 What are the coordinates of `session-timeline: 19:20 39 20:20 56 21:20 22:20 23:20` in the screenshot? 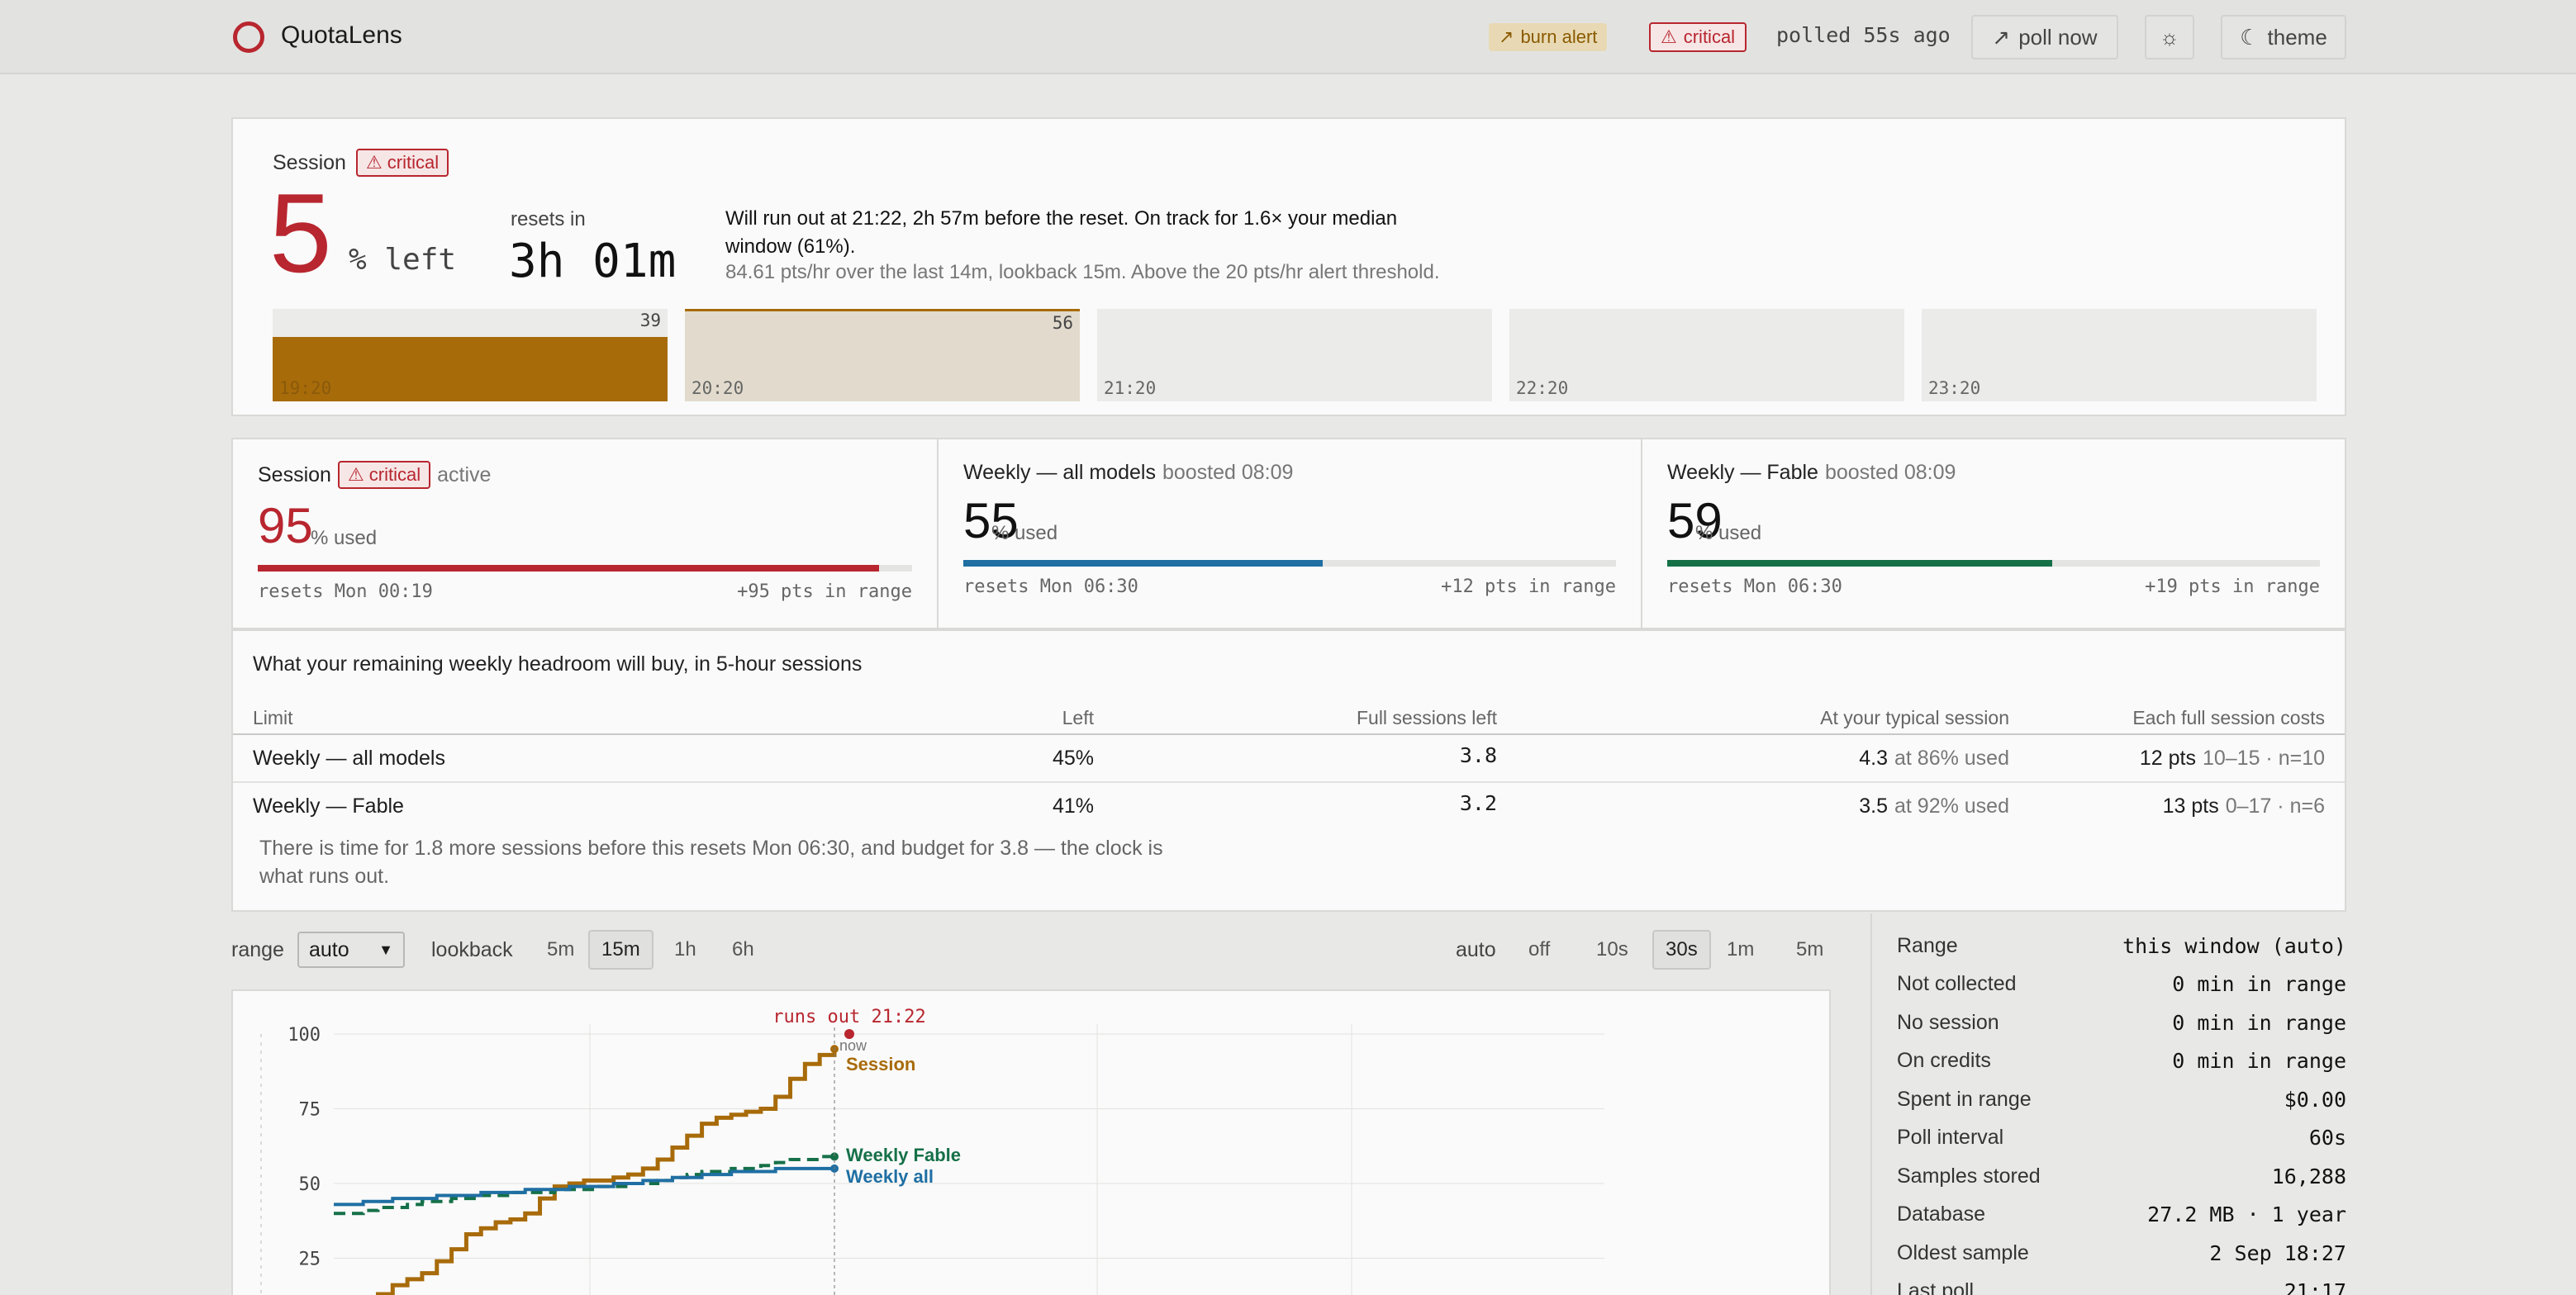 It's located at (1295, 355).